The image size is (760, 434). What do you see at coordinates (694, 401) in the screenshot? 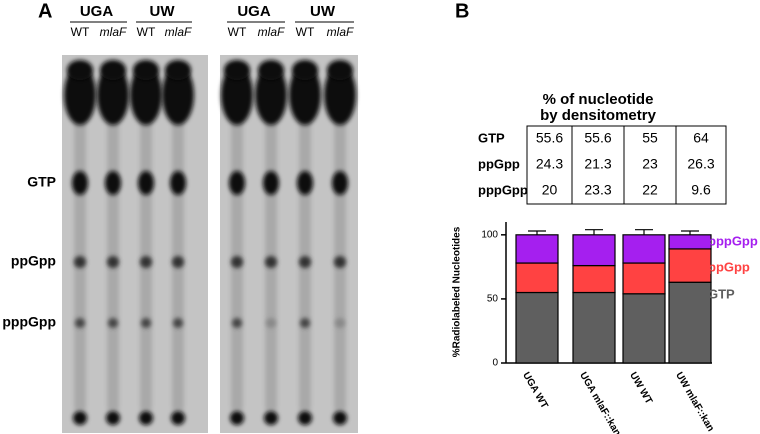
I see `x-tick-label: UW mlaF::kan` at bounding box center [694, 401].